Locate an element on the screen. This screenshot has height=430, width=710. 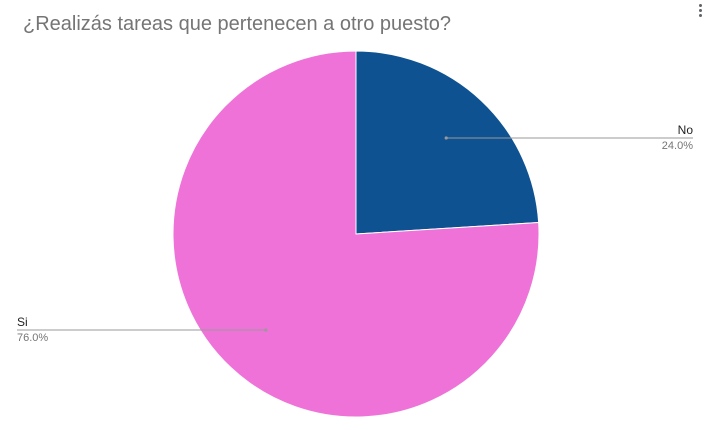
more-options-icon is located at coordinates (700, 12).